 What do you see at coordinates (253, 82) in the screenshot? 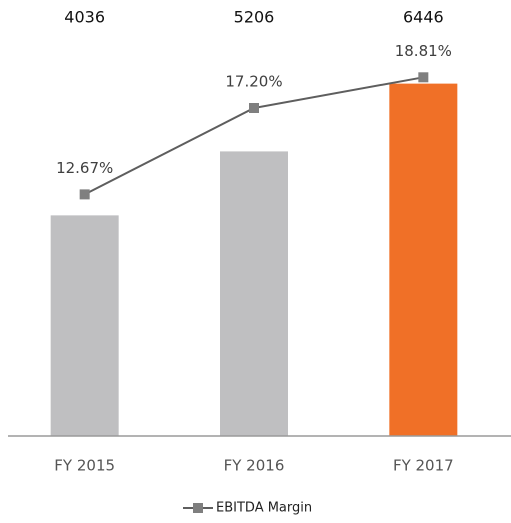
I see `line-value-label: 17.20%` at bounding box center [253, 82].